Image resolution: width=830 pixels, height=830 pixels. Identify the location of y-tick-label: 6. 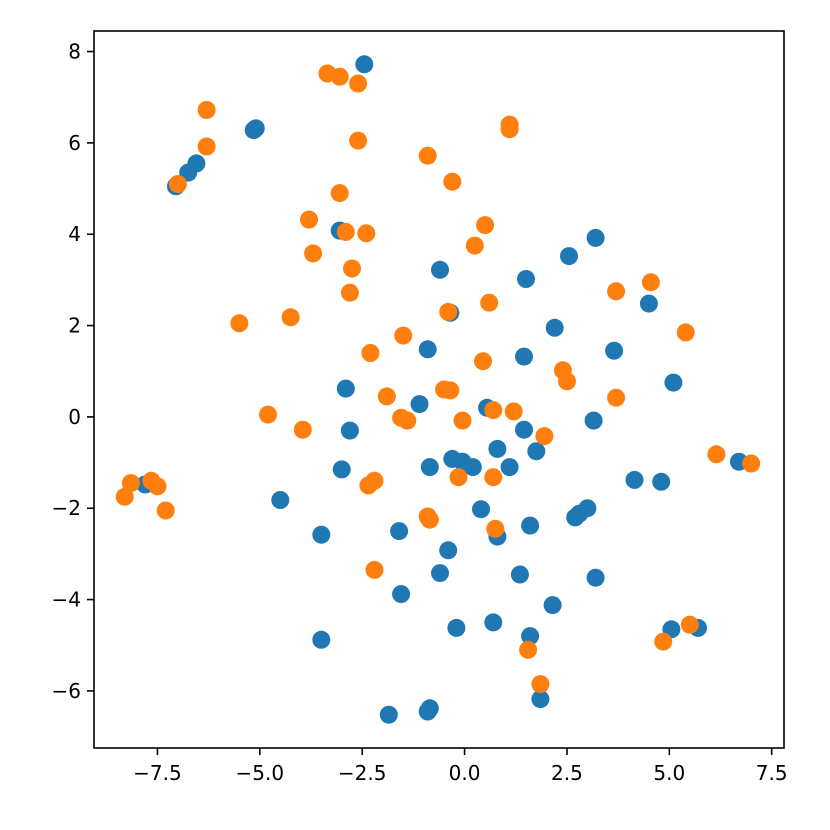
(74, 143).